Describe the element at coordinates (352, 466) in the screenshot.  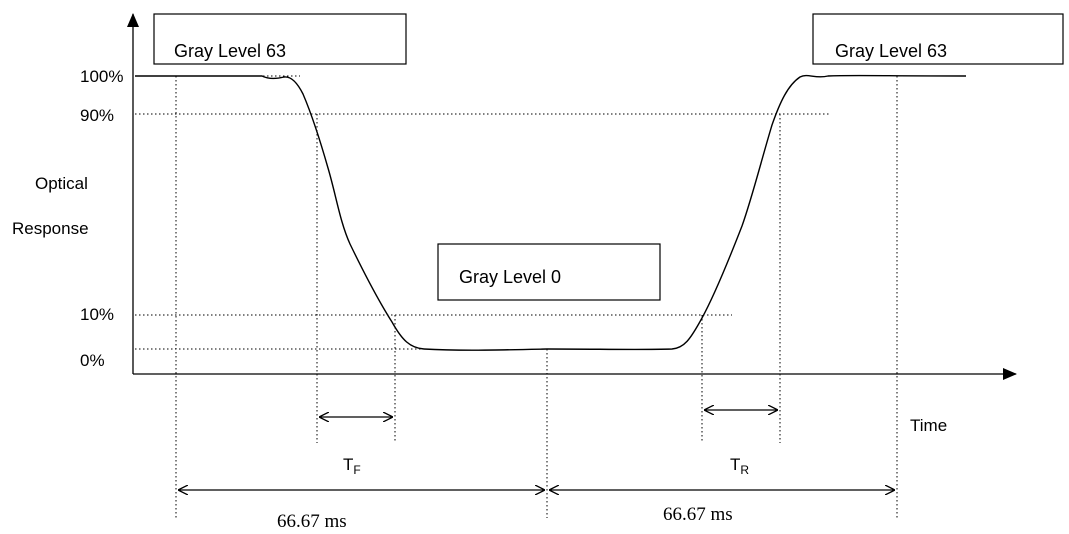
I see `fall-time-label: TF` at that location.